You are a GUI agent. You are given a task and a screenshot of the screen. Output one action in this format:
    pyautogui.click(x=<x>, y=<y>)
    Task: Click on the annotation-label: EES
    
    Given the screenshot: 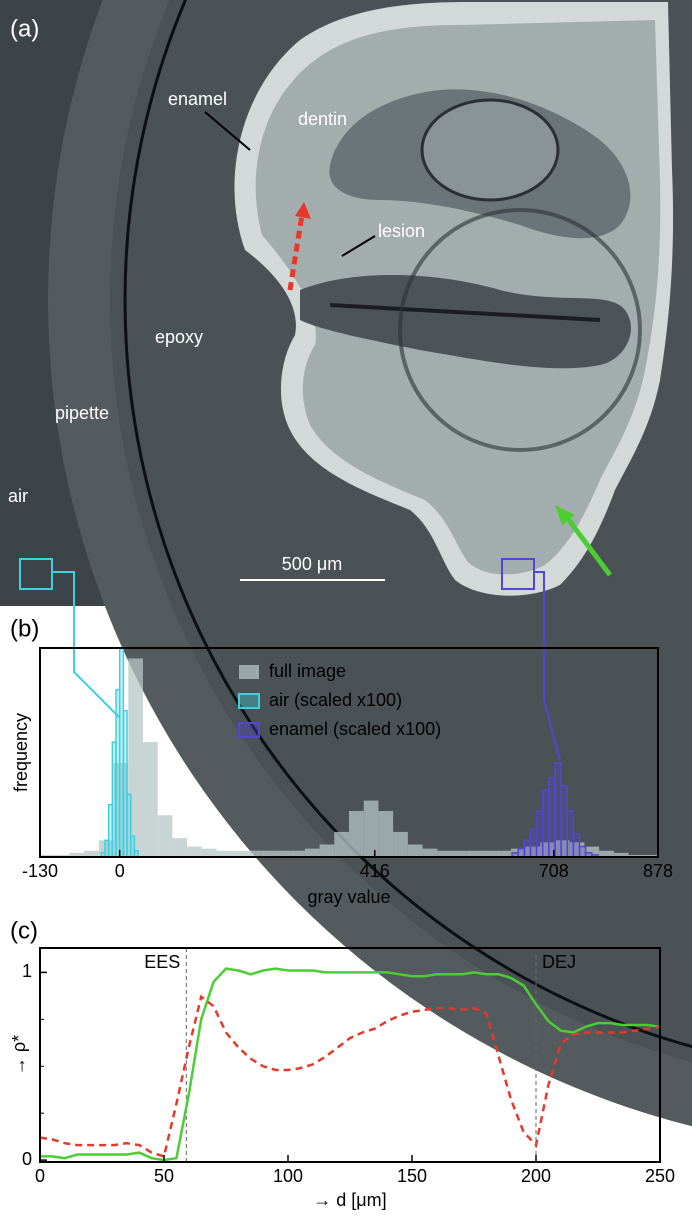 What is the action you would take?
    pyautogui.click(x=162, y=962)
    